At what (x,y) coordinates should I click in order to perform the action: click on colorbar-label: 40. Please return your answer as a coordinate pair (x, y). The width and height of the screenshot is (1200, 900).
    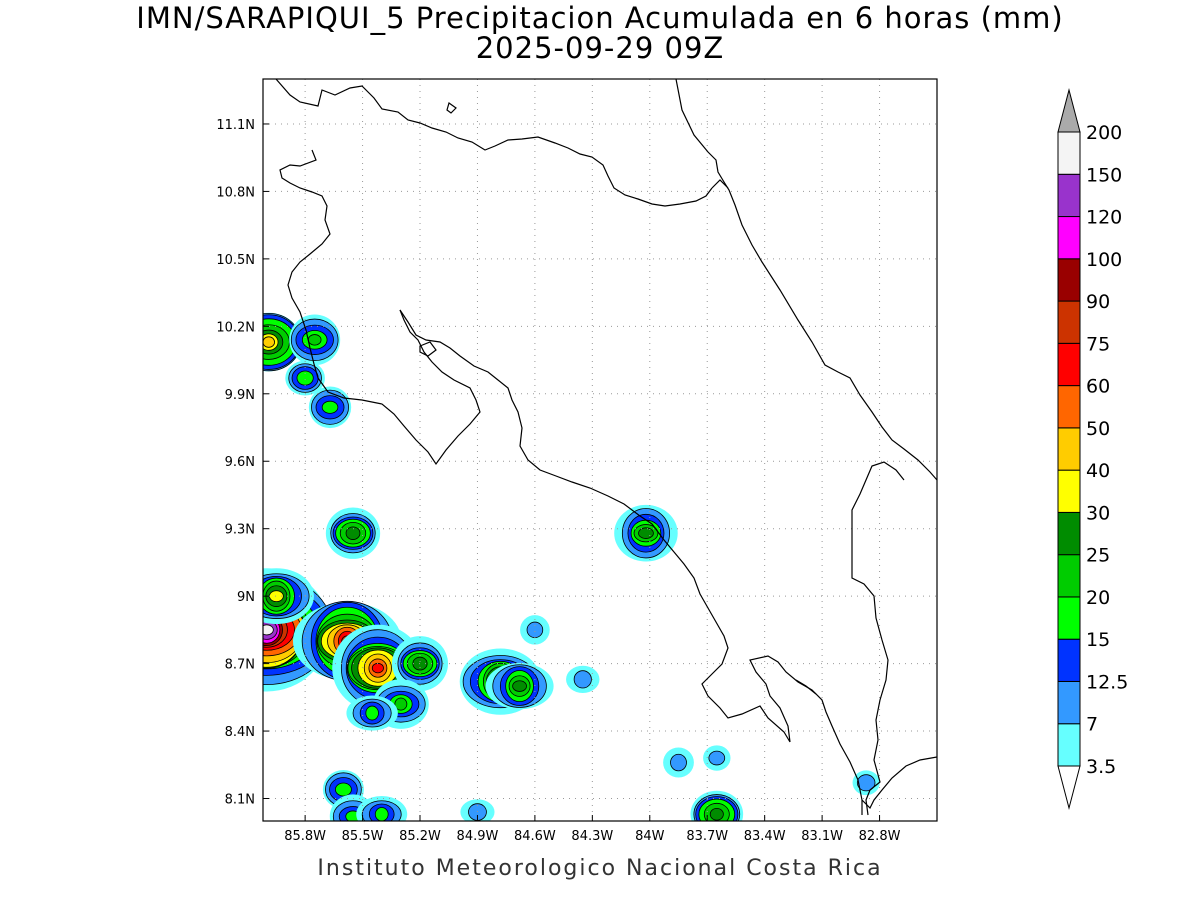
    Looking at the image, I should click on (1098, 471).